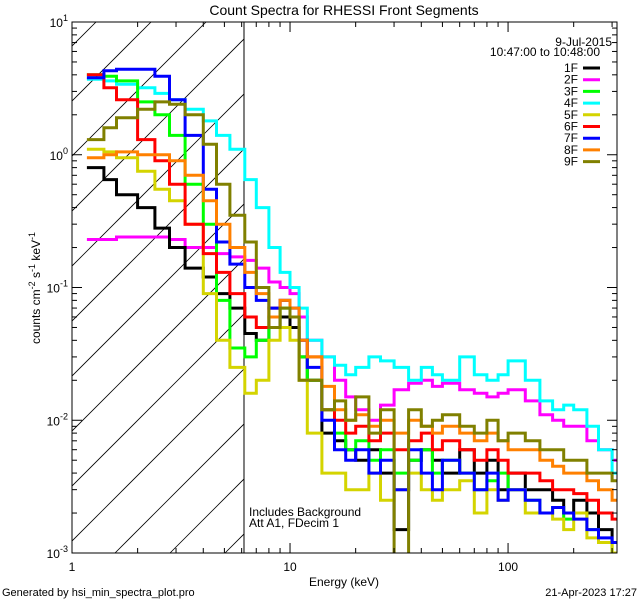  Describe the element at coordinates (571, 127) in the screenshot. I see `legend-label-6F: 6F` at that location.